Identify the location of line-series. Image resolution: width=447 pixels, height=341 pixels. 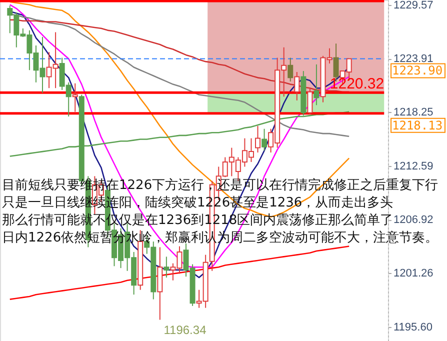
(179, 273).